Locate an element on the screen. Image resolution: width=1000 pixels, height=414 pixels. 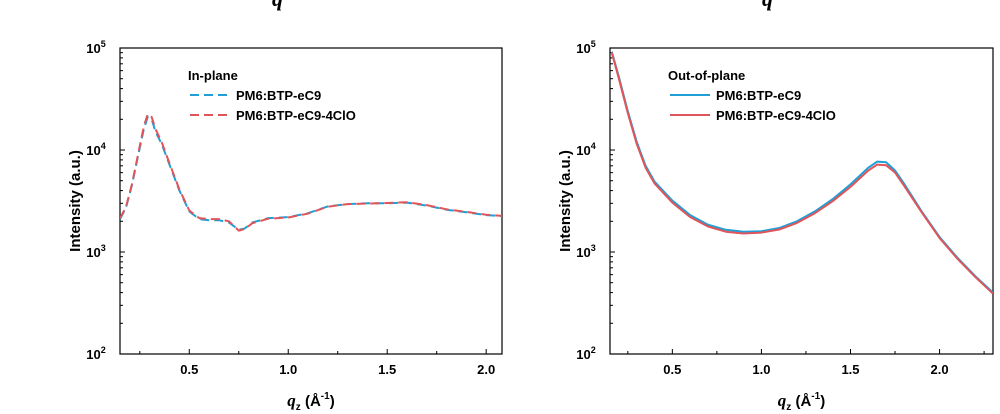
legend-title: Out-of-plane is located at coordinates (706, 75).